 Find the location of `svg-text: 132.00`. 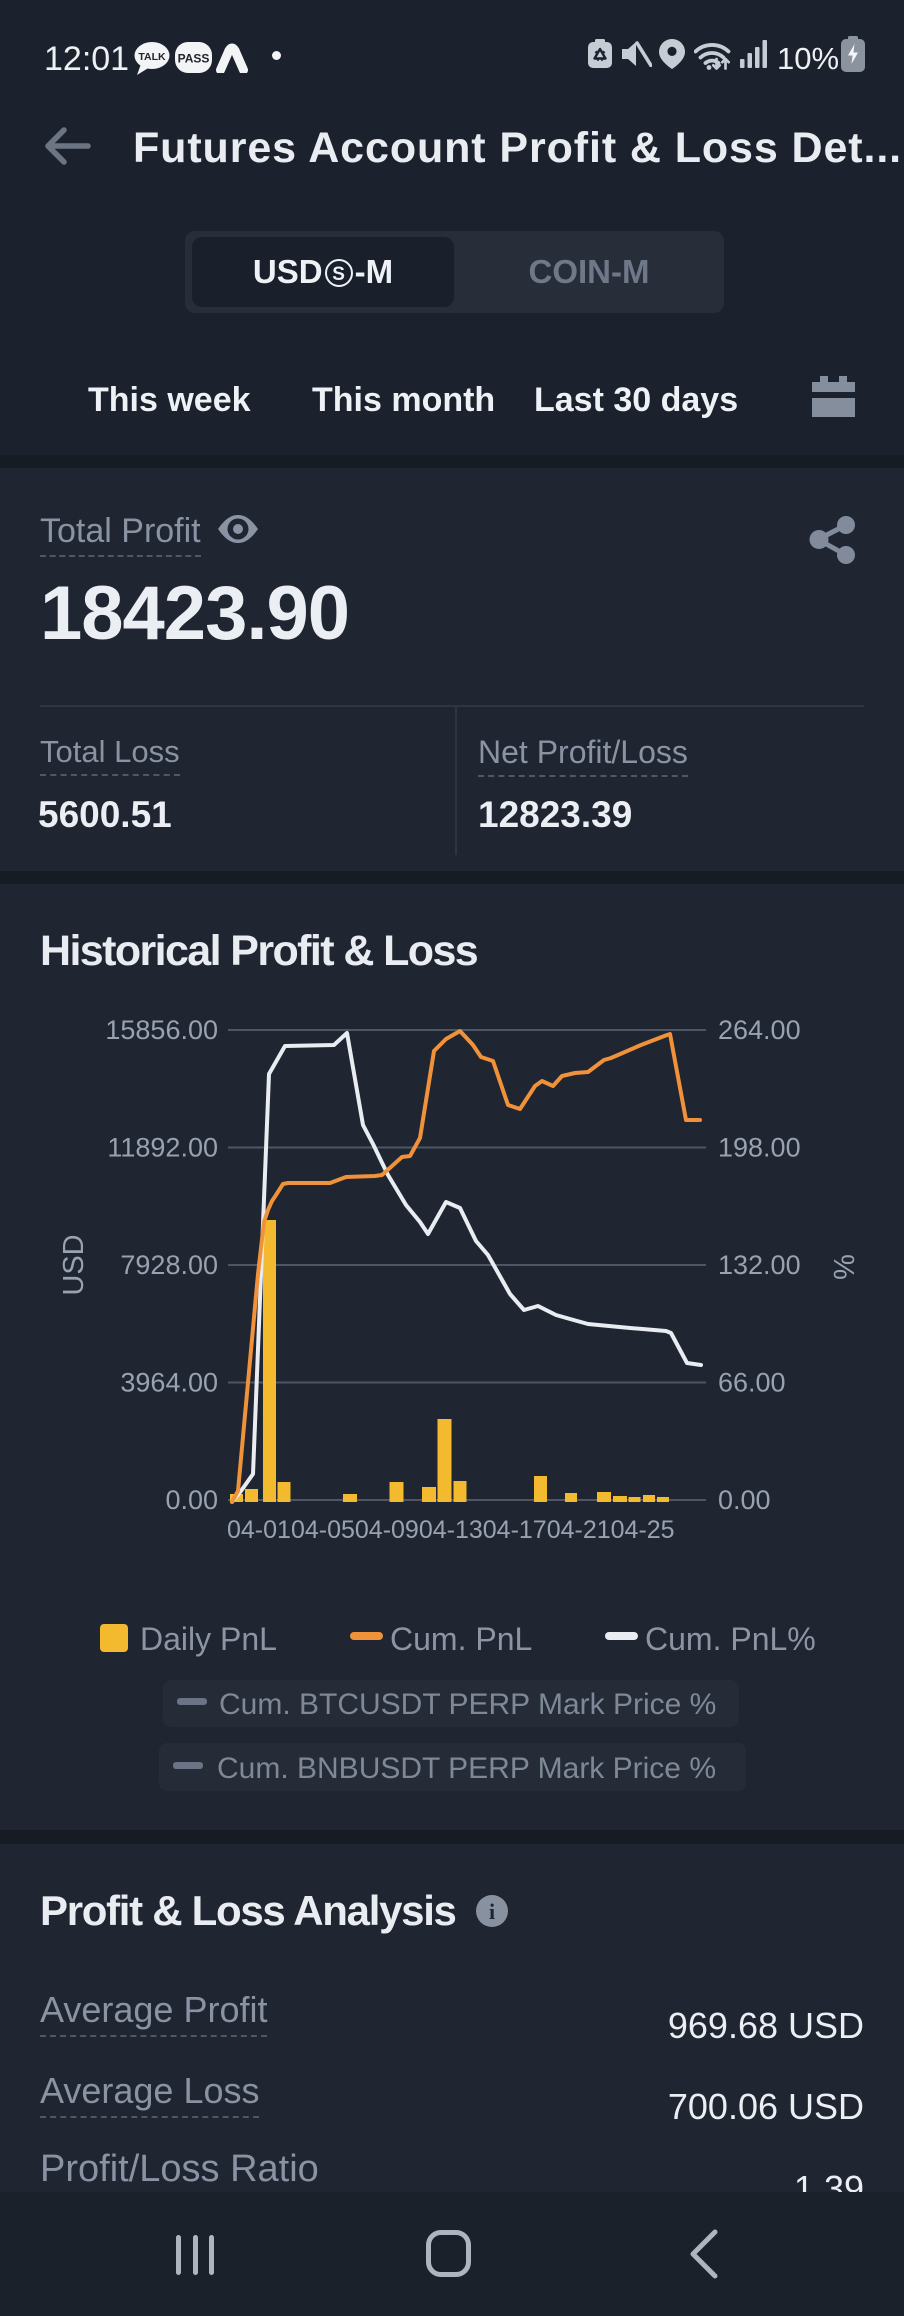

svg-text: 132.00 is located at coordinates (759, 1265).